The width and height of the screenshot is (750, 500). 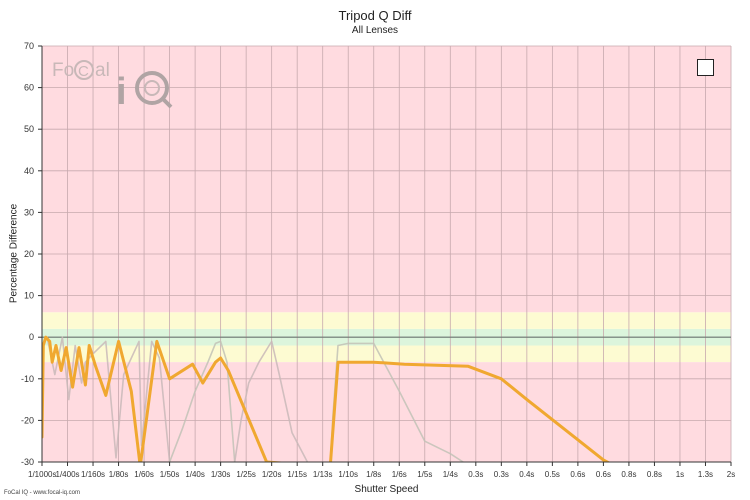 I want to click on x-tick-label: 1/80s, so click(x=119, y=474).